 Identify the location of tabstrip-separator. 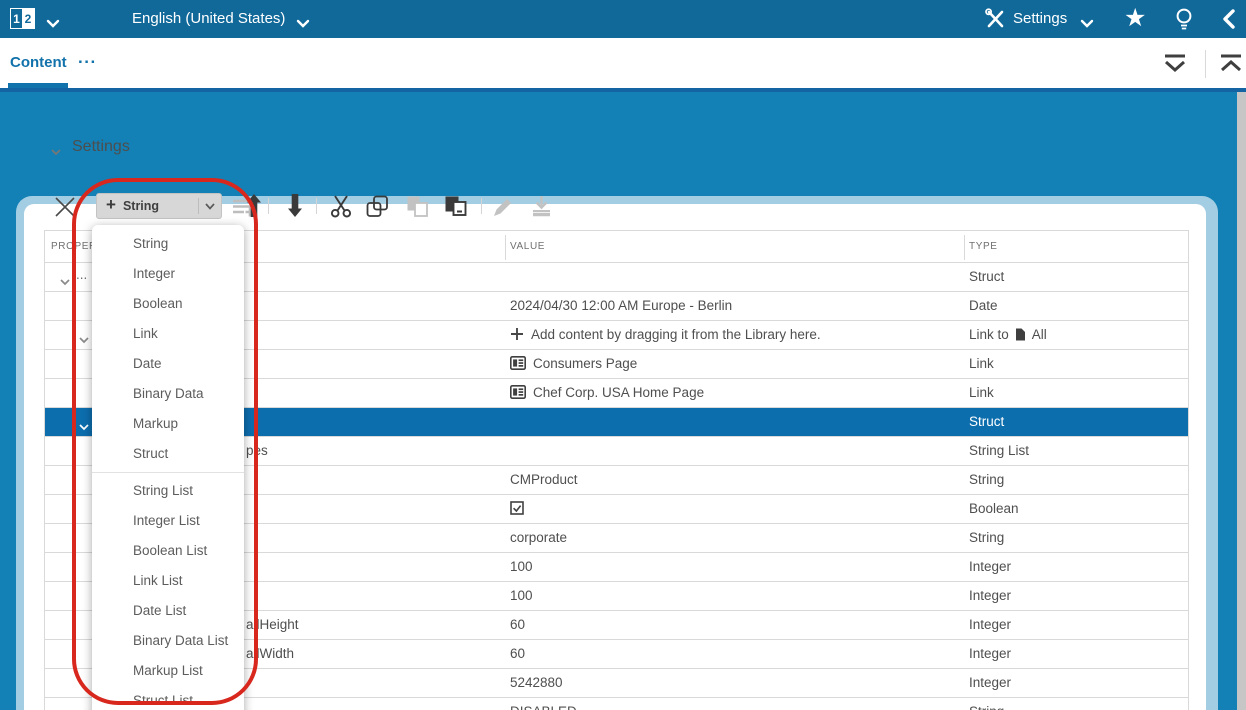
(1205, 64).